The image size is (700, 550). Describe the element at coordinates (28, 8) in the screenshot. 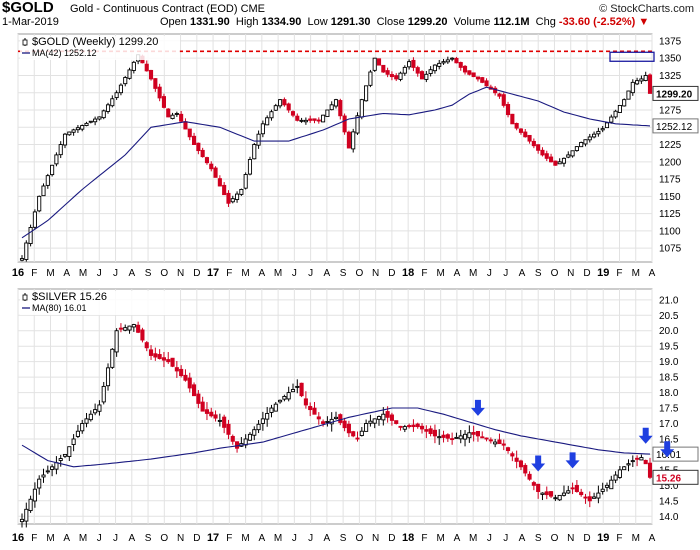

I see `symbol-title: $GOLD` at that location.